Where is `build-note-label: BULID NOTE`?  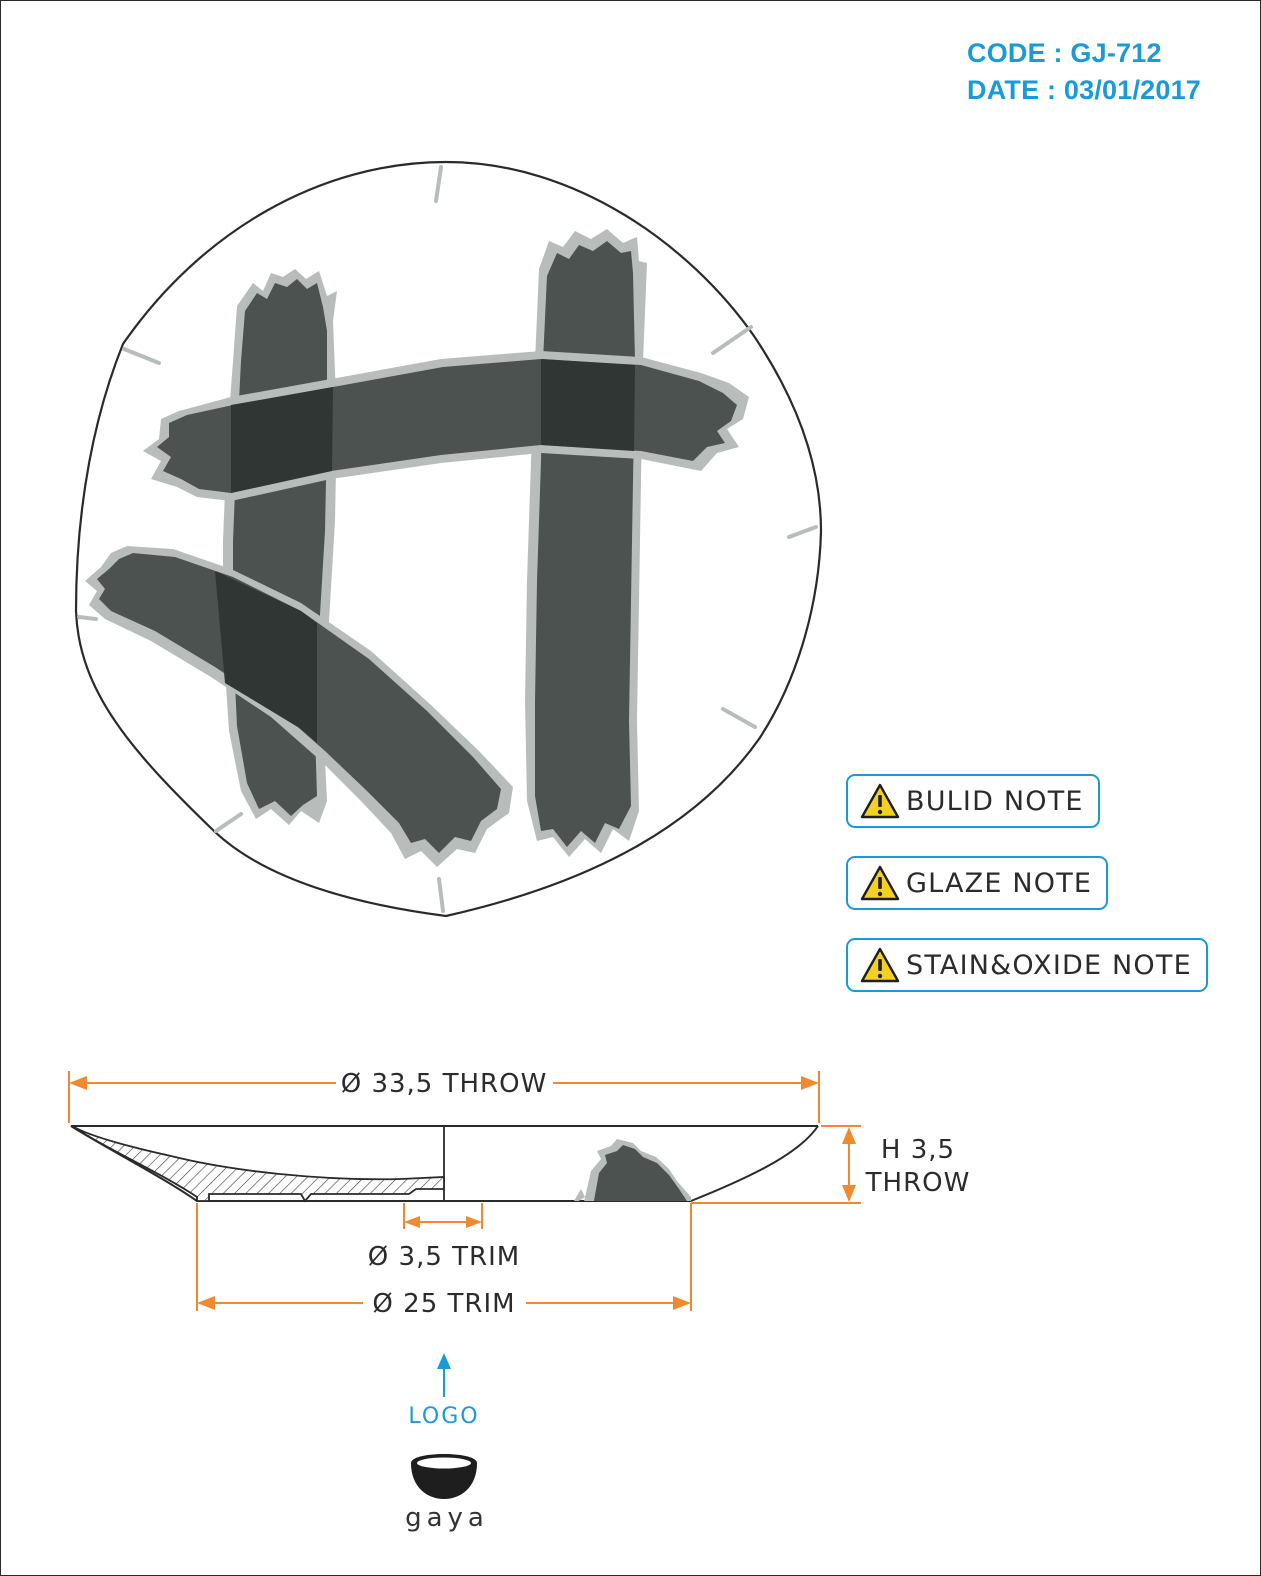 build-note-label: BULID NOTE is located at coordinates (995, 801).